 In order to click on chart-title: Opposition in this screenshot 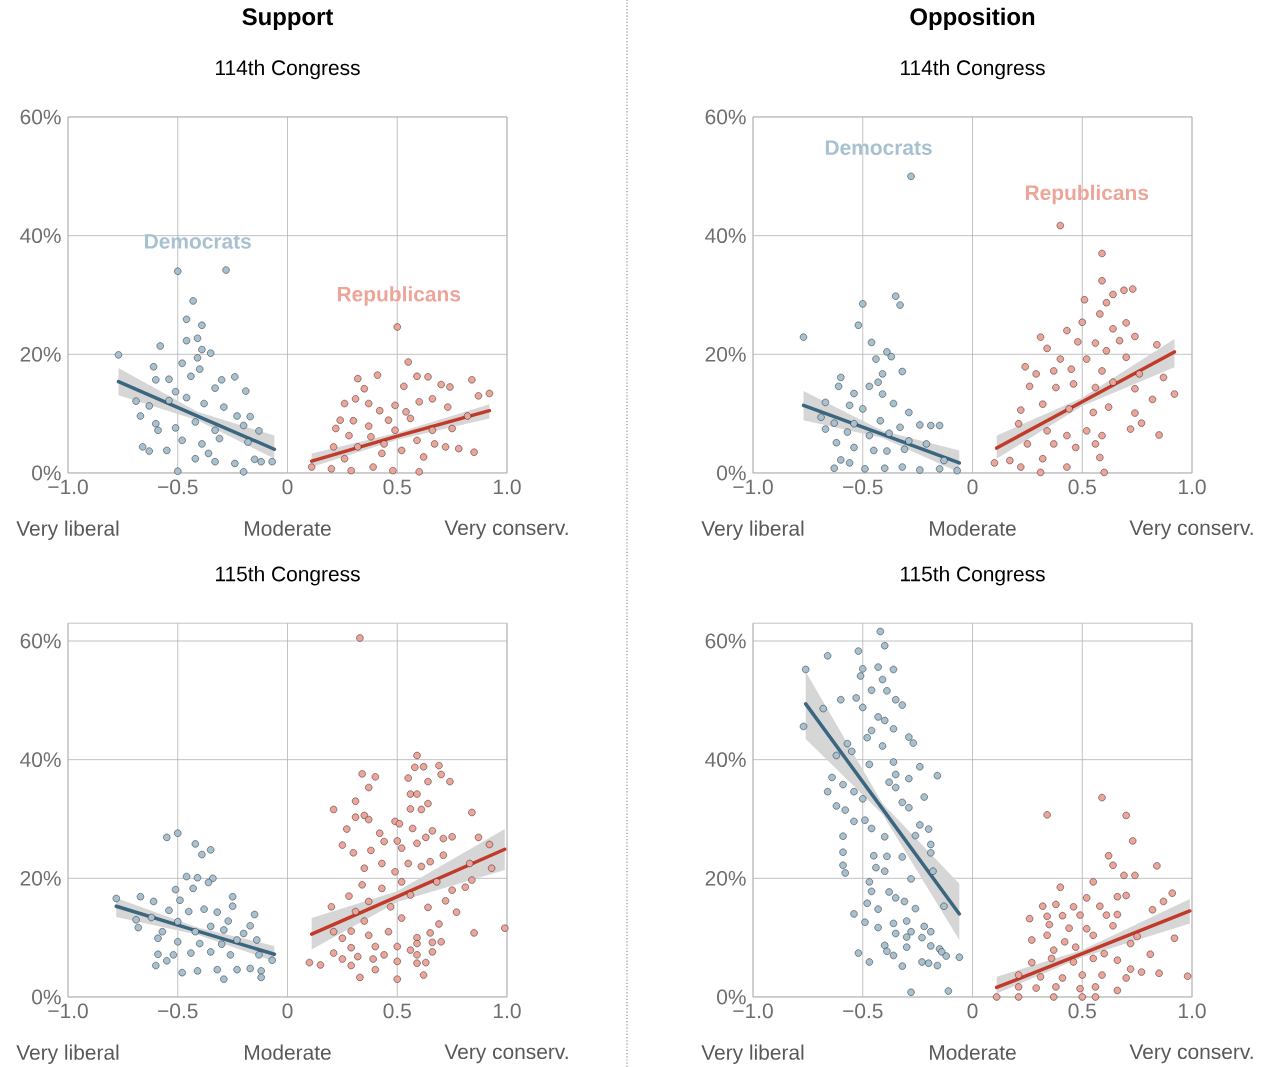, I will do `click(972, 18)`.